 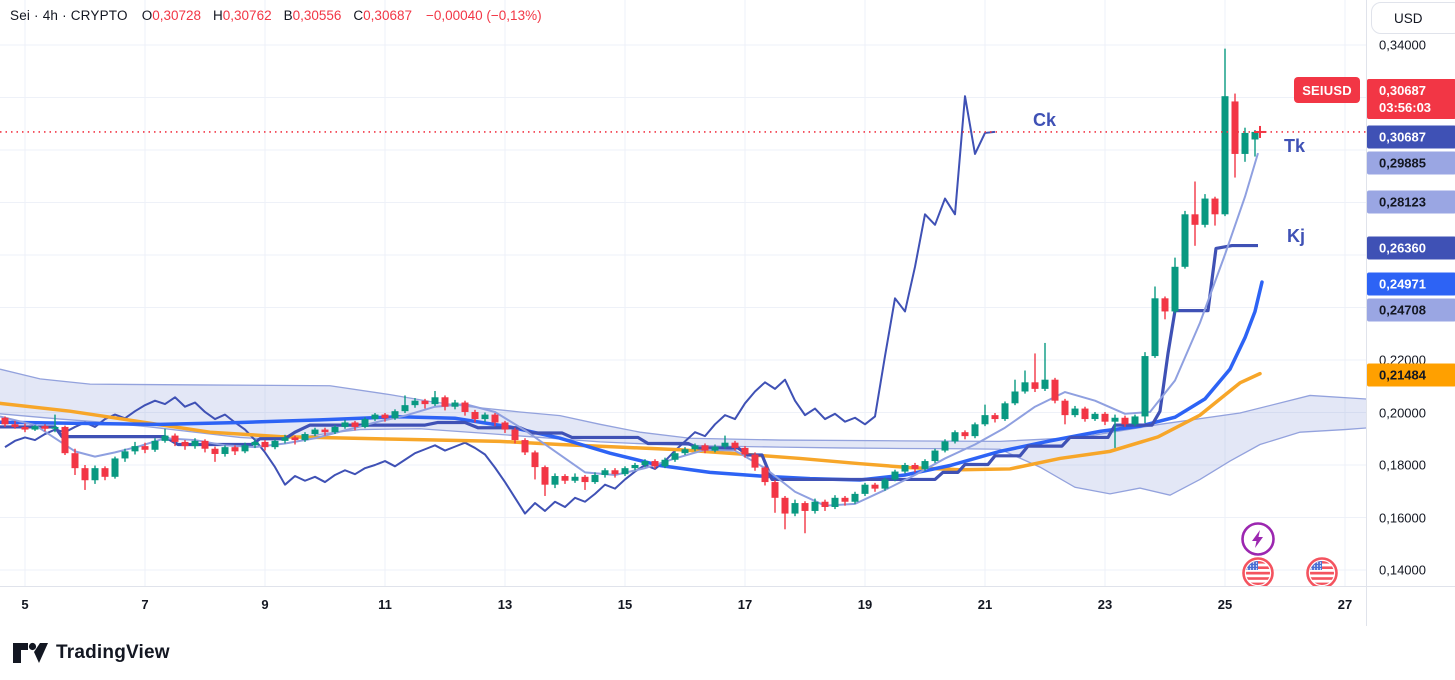 I want to click on low-value: B0,30556, so click(x=312, y=15).